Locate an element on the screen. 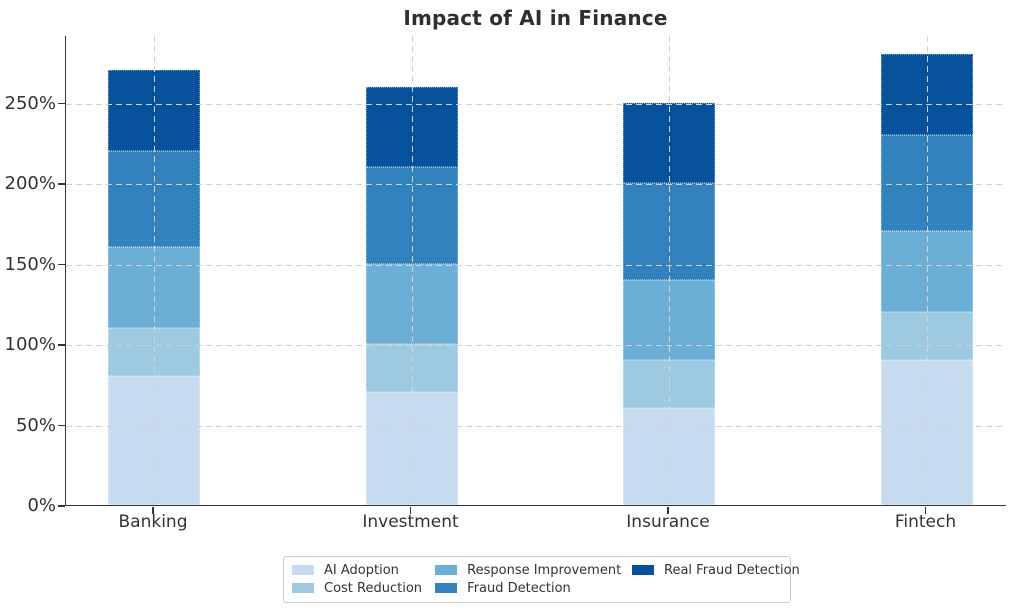 The width and height of the screenshot is (1024, 610). legend-swatch-real-fraud-detection is located at coordinates (643, 570).